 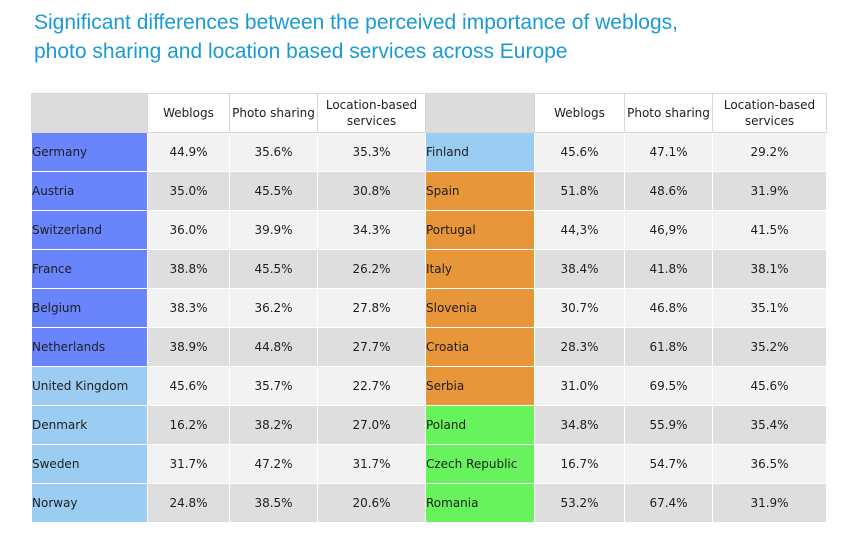 I want to click on weblogs-cell: 31.0%, so click(x=579, y=386).